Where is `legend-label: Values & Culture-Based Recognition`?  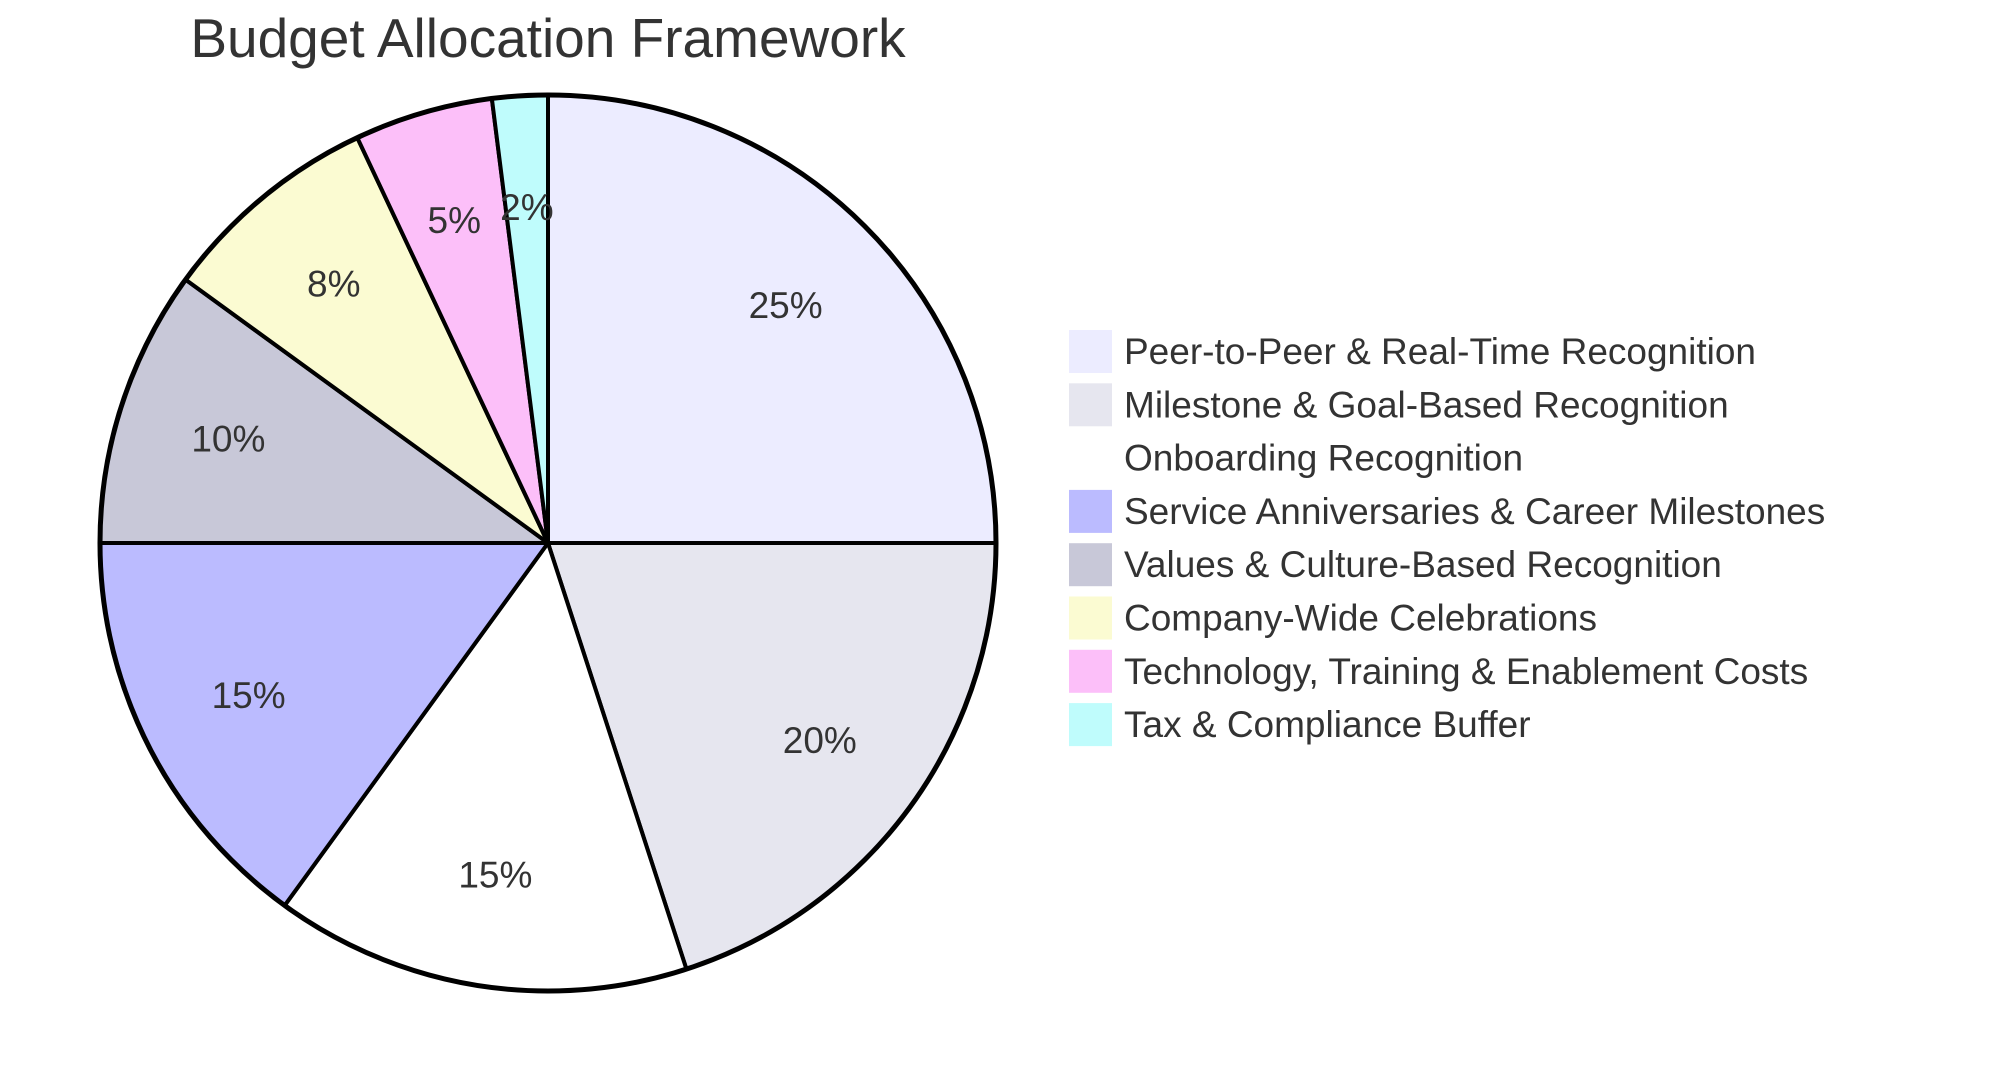 legend-label: Values & Culture-Based Recognition is located at coordinates (1423, 564).